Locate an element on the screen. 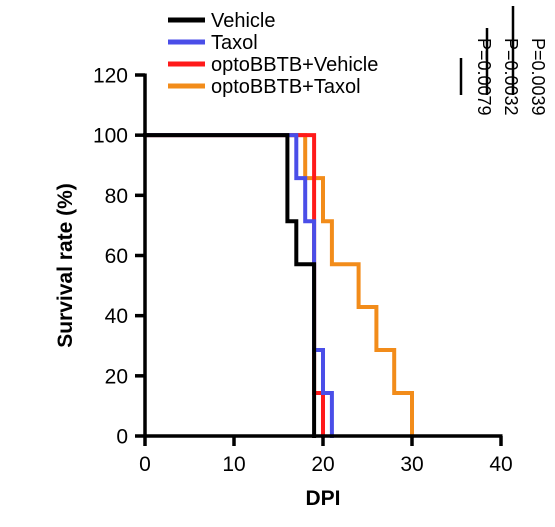  x-tick-label: 40 is located at coordinates (500, 464).